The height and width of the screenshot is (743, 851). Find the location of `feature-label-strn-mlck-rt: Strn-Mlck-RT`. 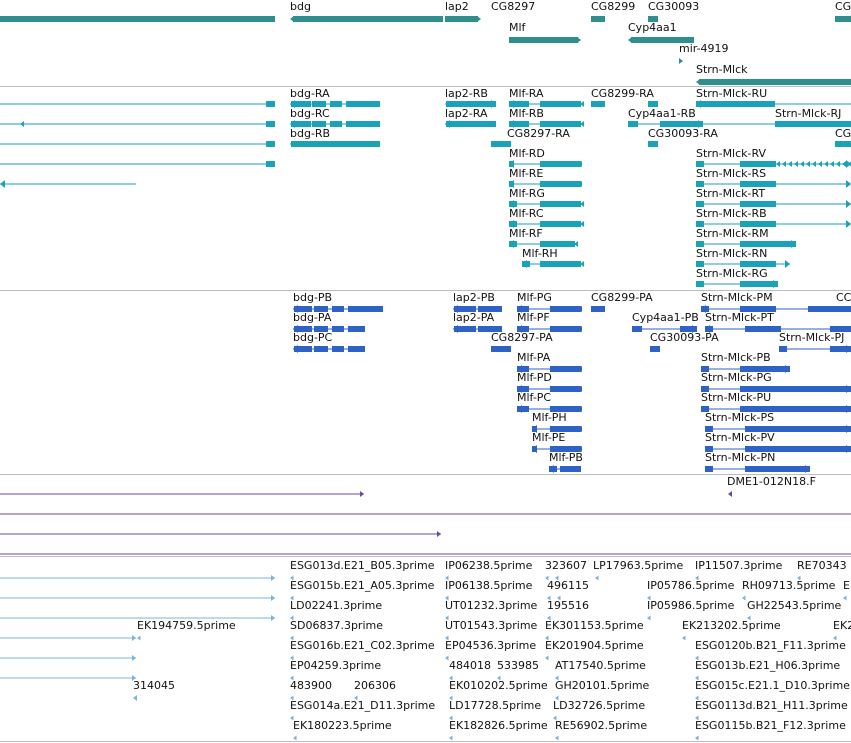

feature-label-strn-mlck-rt: Strn-Mlck-RT is located at coordinates (731, 193).